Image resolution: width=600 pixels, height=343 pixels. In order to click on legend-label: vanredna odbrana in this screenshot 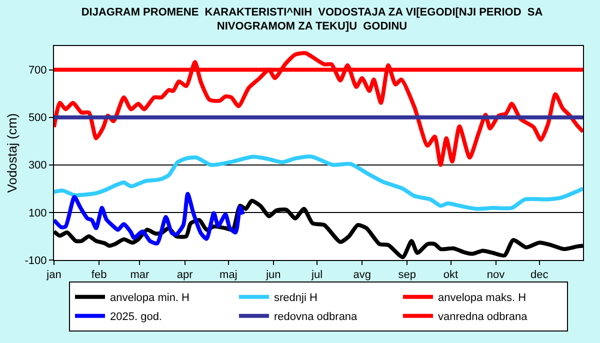, I will do `click(483, 317)`.